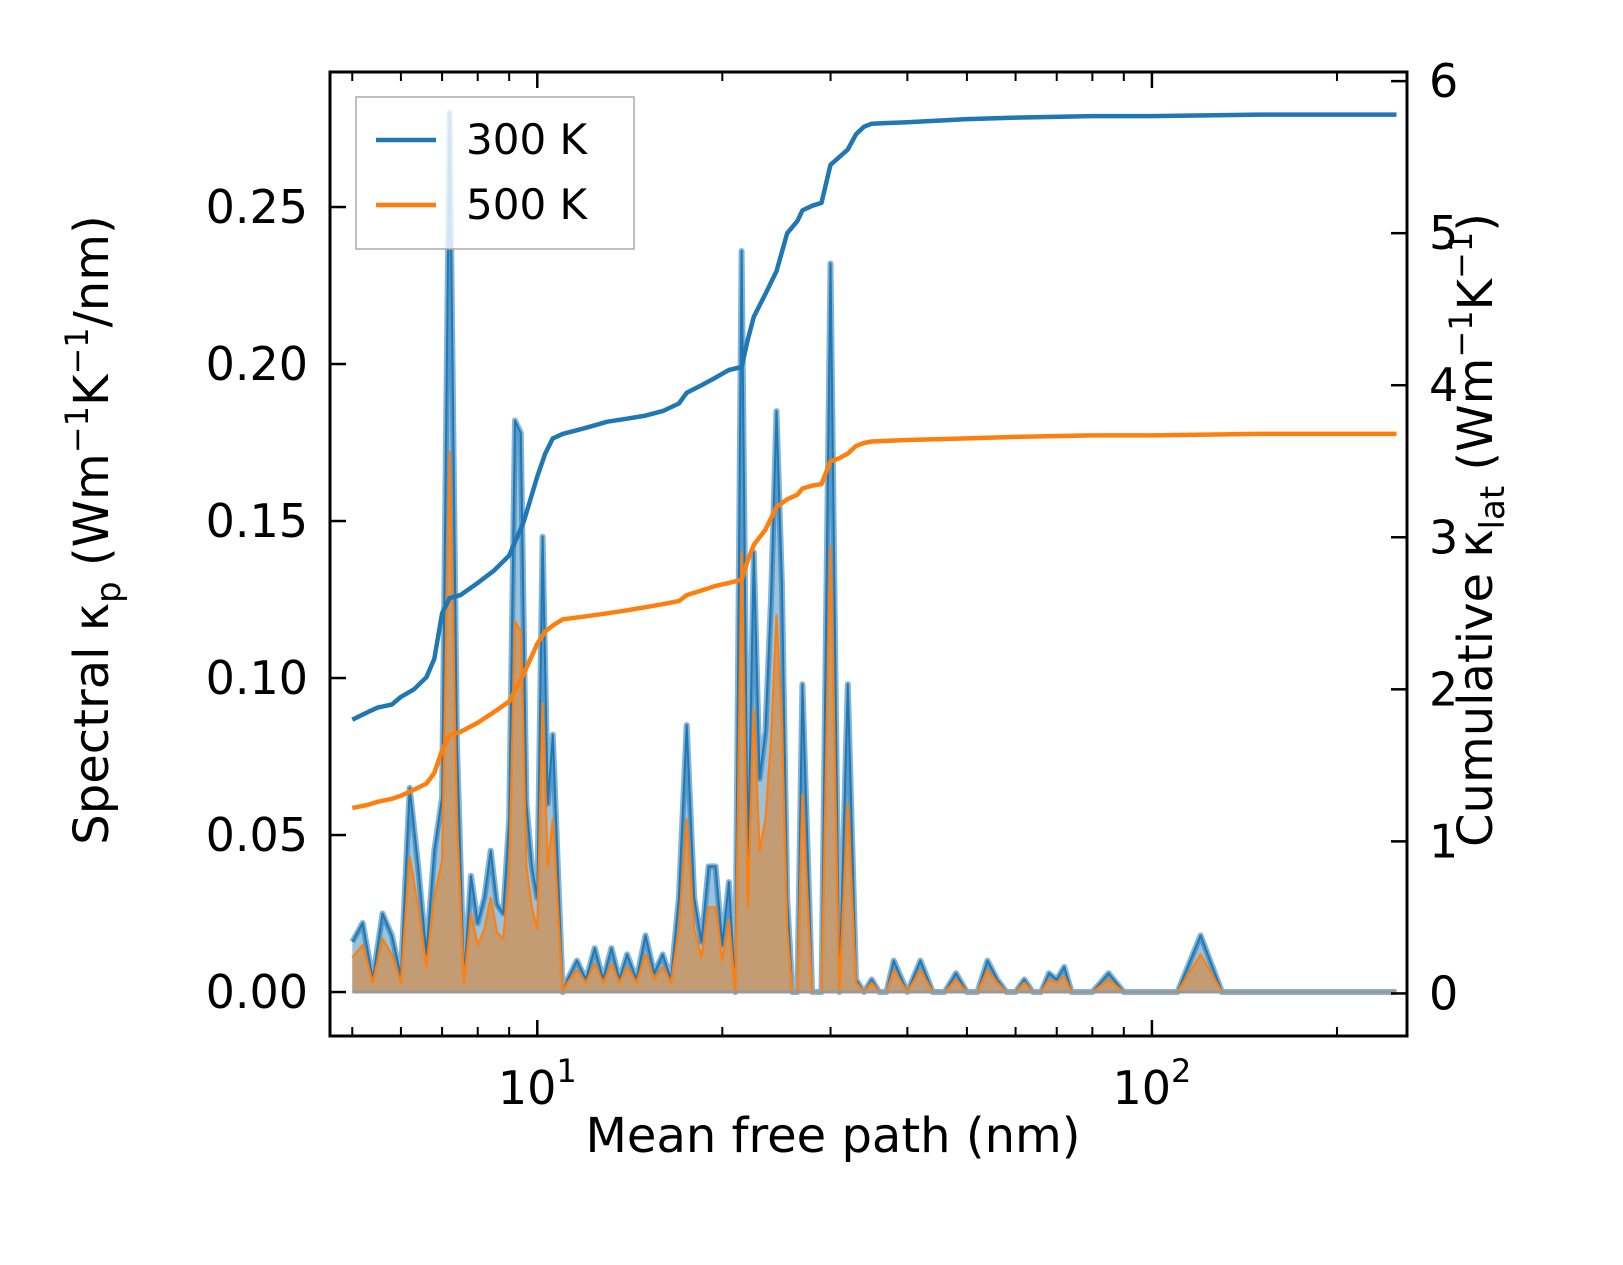 The width and height of the screenshot is (1623, 1265). Describe the element at coordinates (1443, 233) in the screenshot. I see `y-right-tick-label: 5` at that location.